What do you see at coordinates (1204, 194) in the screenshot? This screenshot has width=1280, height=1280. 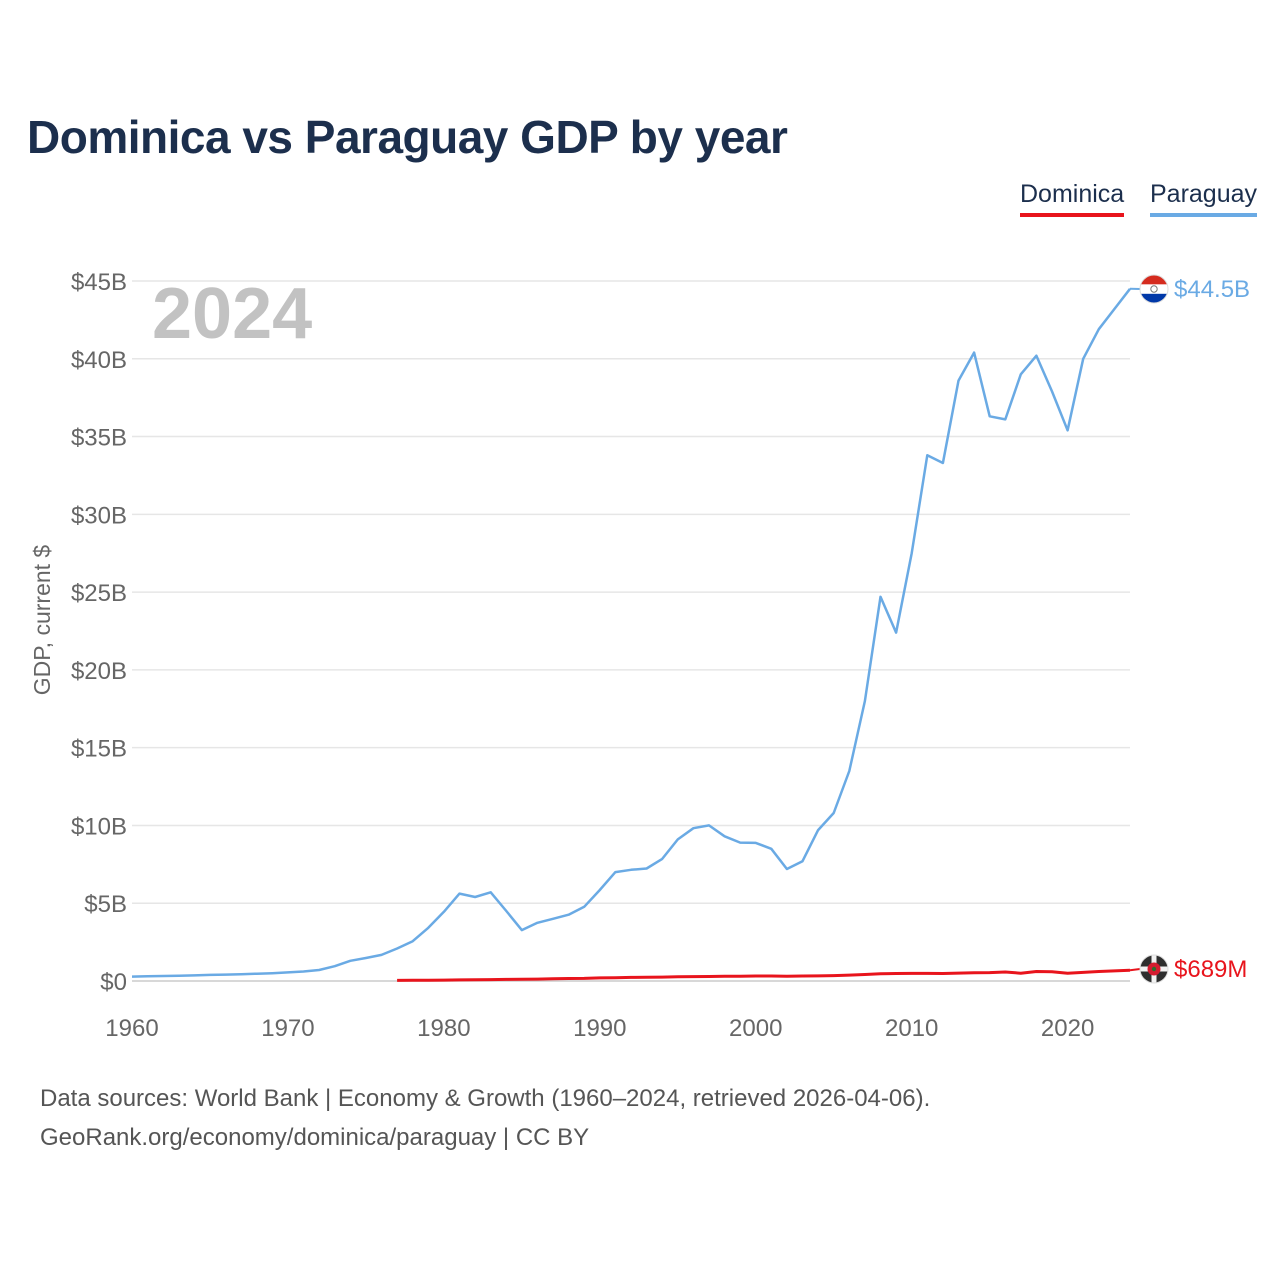 I see `legend-label-paraguay: Paraguay` at bounding box center [1204, 194].